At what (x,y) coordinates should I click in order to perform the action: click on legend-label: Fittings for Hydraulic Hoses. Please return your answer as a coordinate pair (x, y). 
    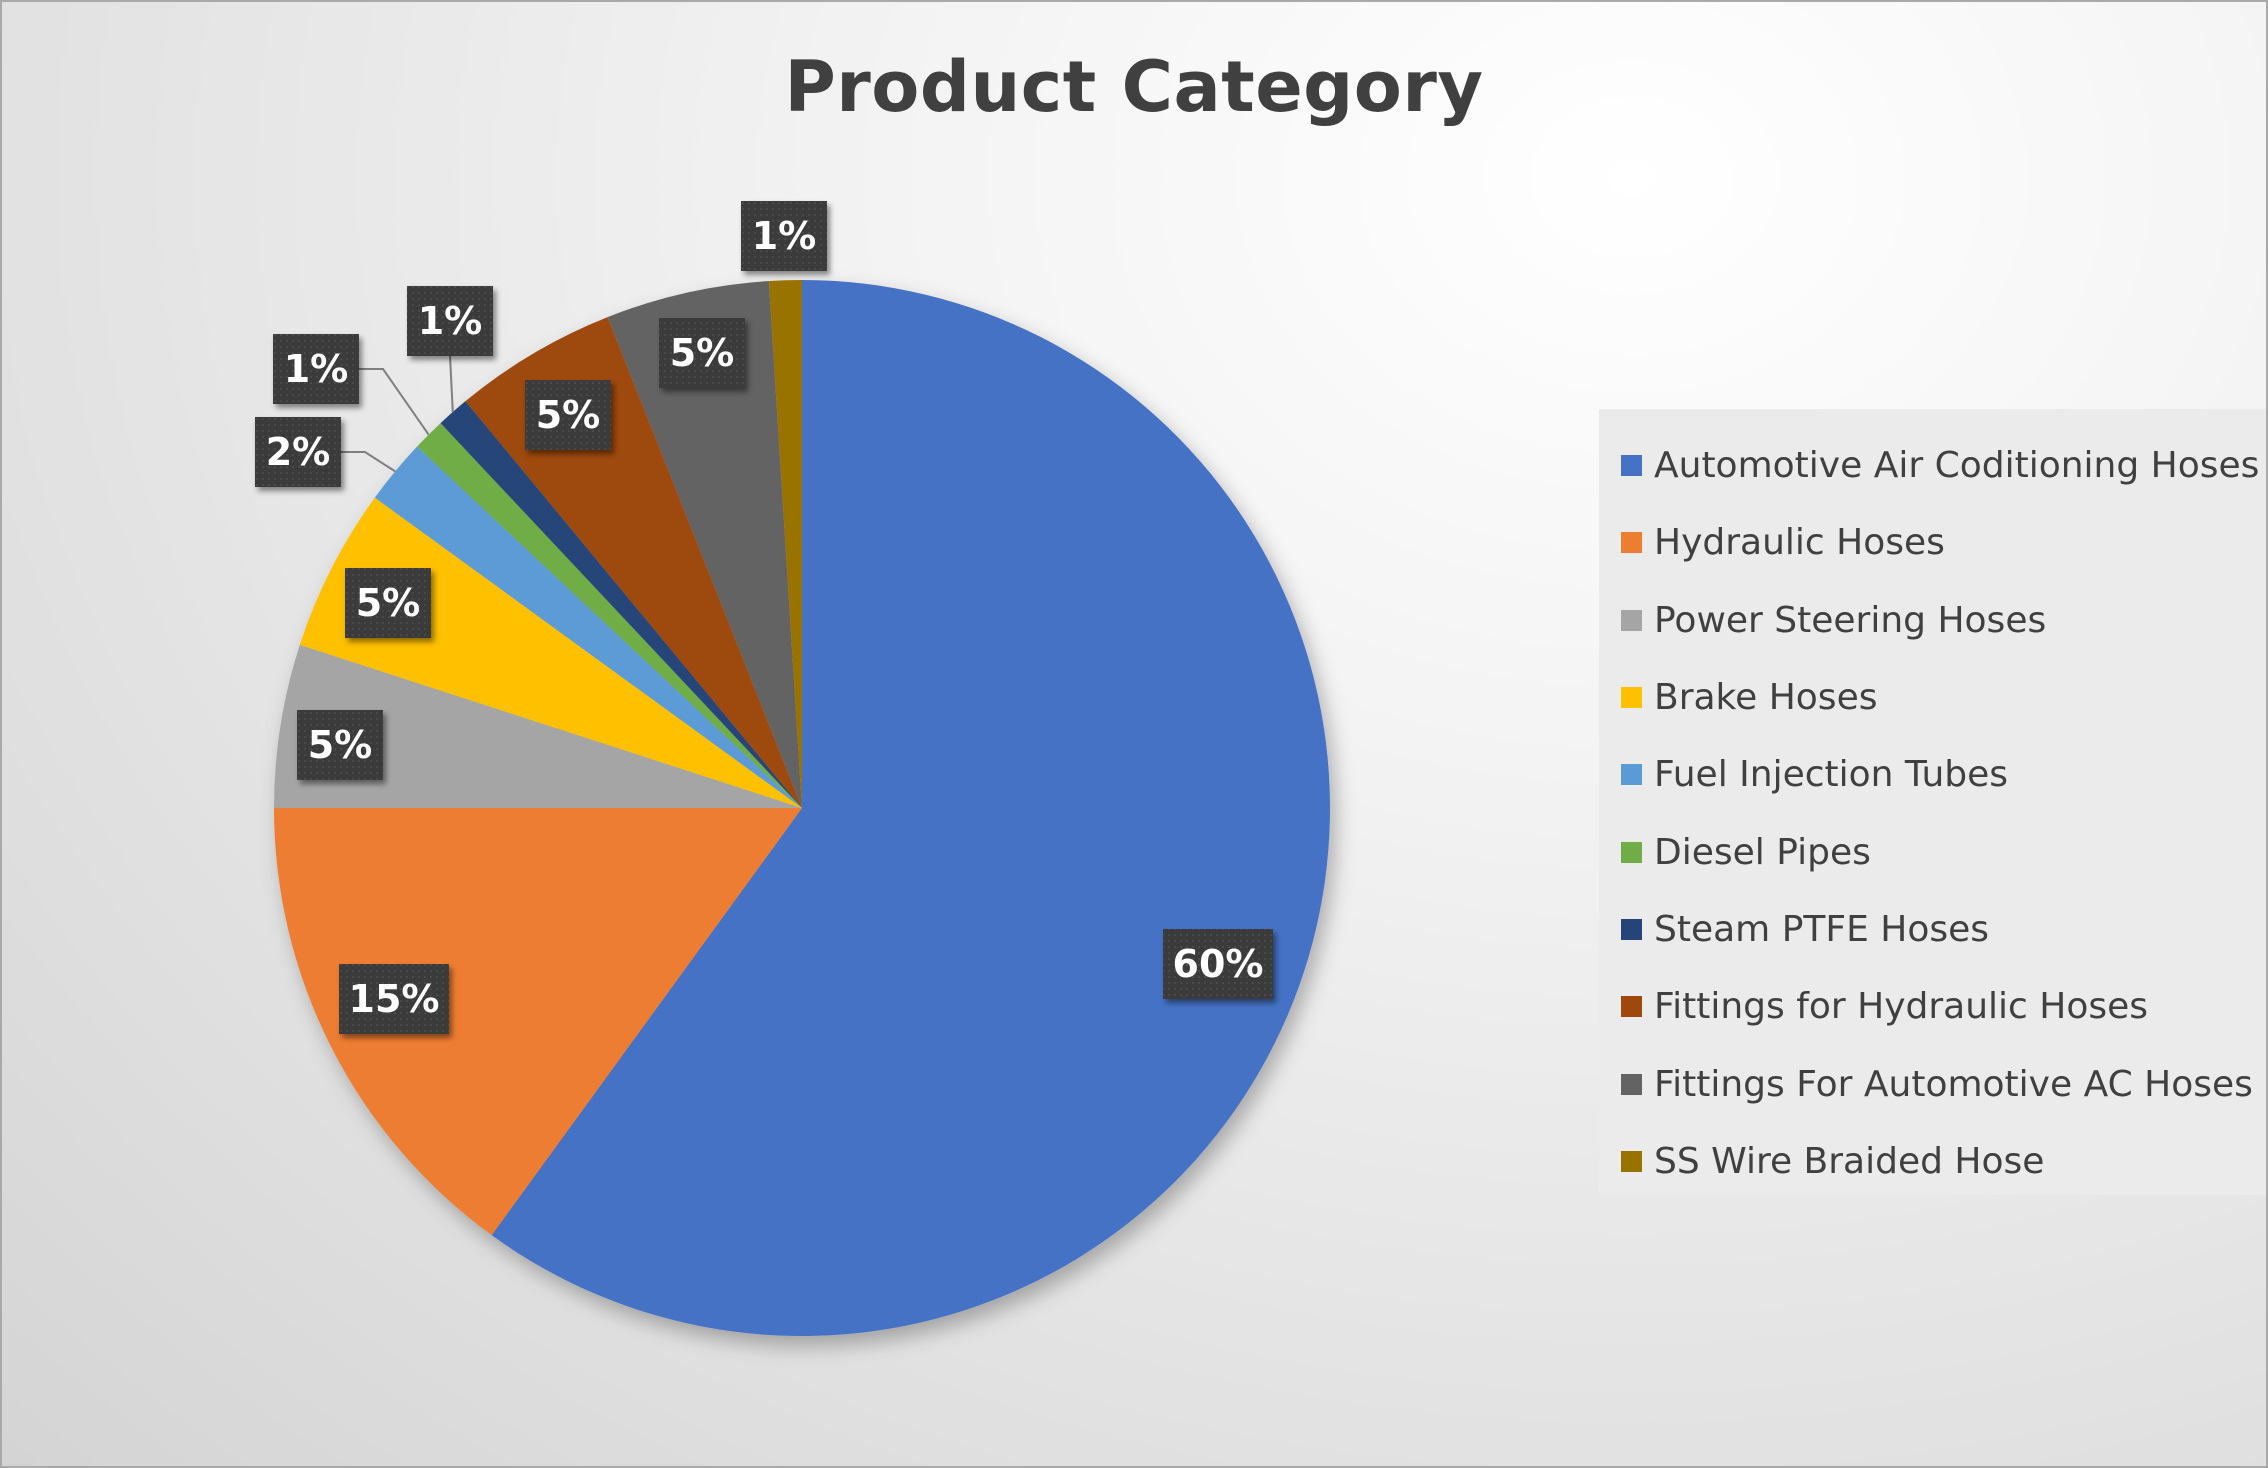
    Looking at the image, I should click on (1901, 1007).